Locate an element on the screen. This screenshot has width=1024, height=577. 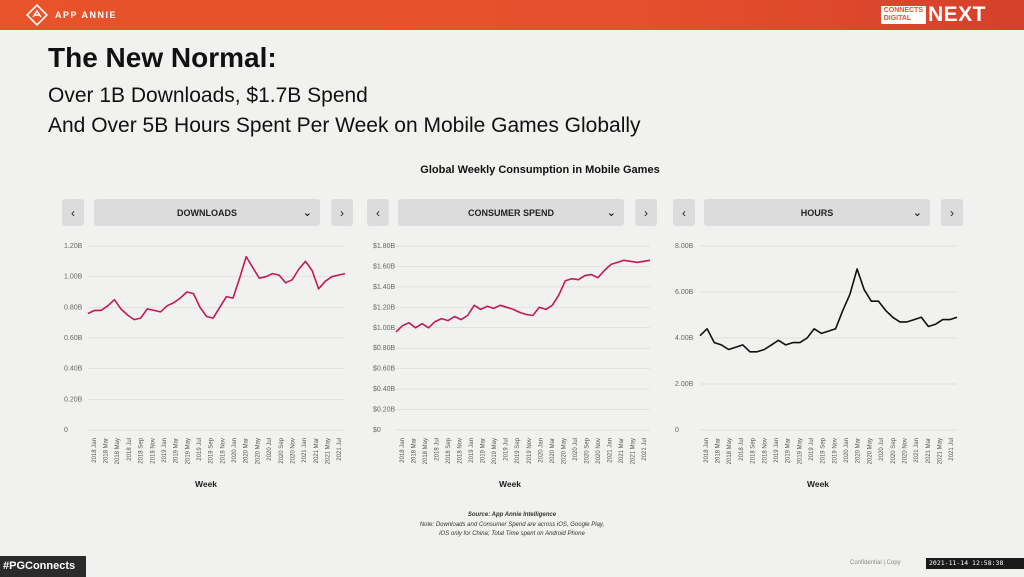
y-tick-label: $0.80B is located at coordinates (384, 348).